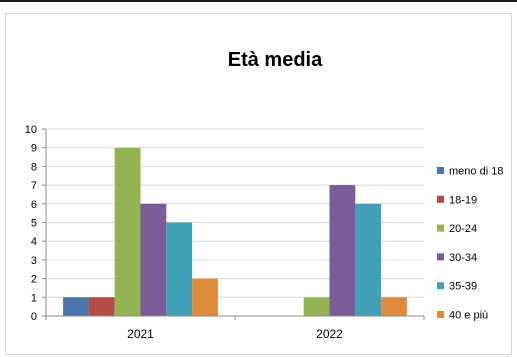 The width and height of the screenshot is (517, 357). I want to click on x-tick-label: 2021, so click(140, 334).